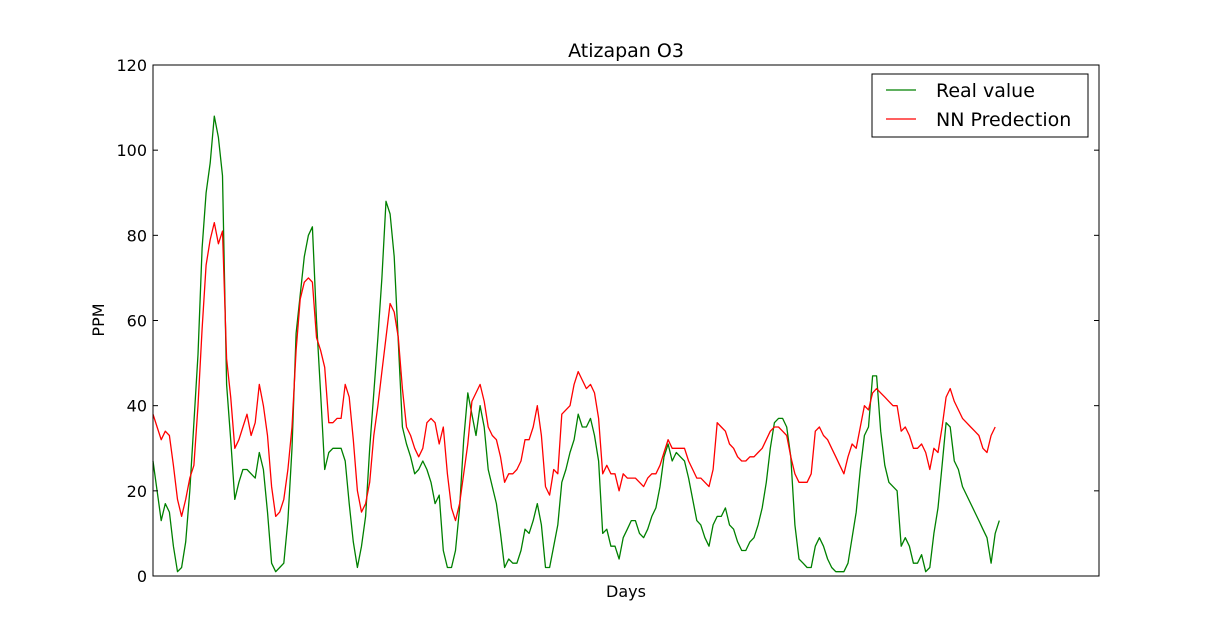 The image size is (1220, 640). I want to click on legend-label-nn: NN Predection, so click(1003, 120).